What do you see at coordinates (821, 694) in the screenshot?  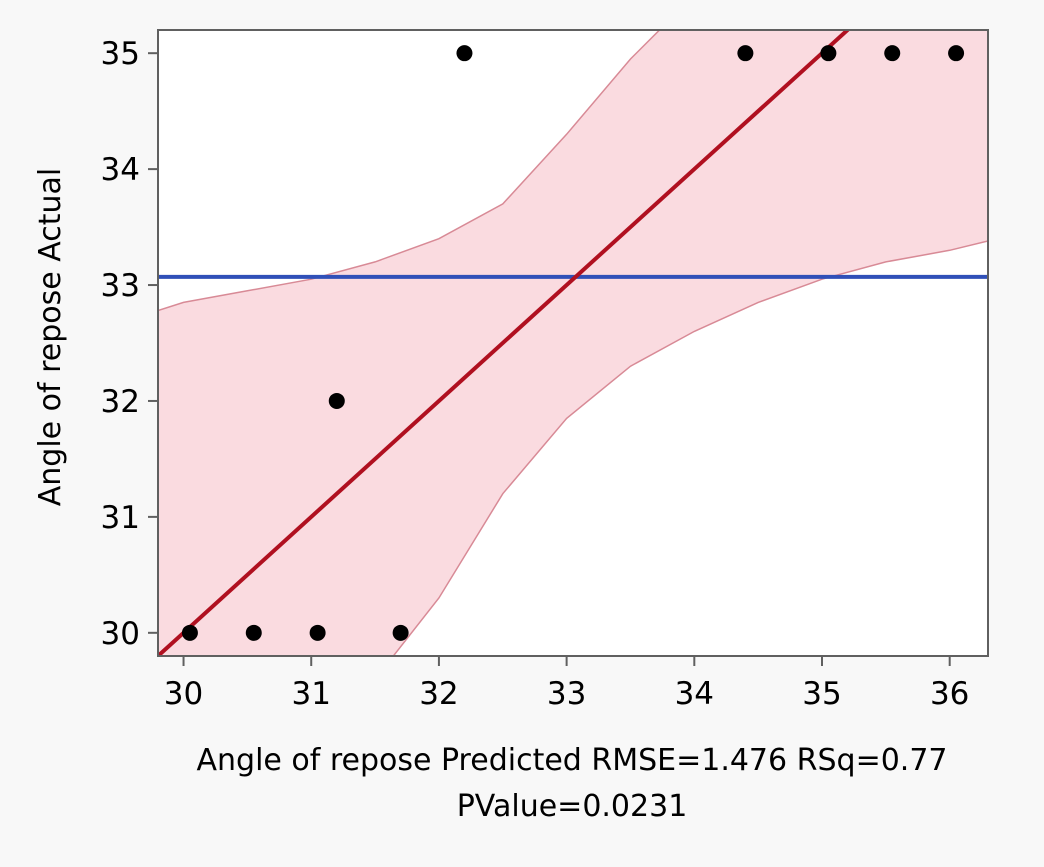 I see `x-tick-label: 35` at bounding box center [821, 694].